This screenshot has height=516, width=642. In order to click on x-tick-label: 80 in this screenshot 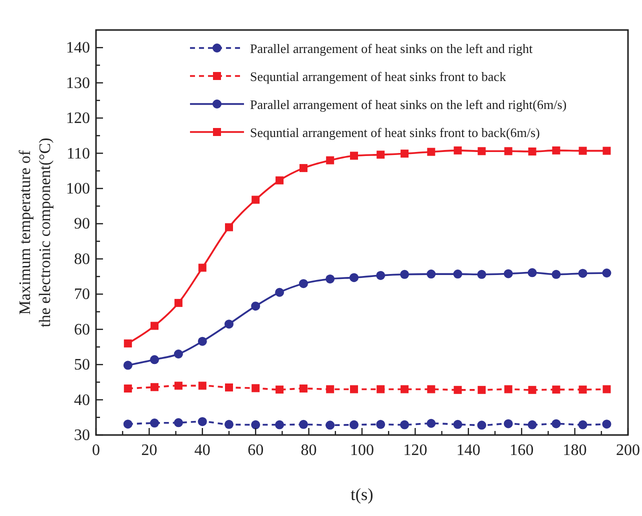, I will do `click(308, 450)`.